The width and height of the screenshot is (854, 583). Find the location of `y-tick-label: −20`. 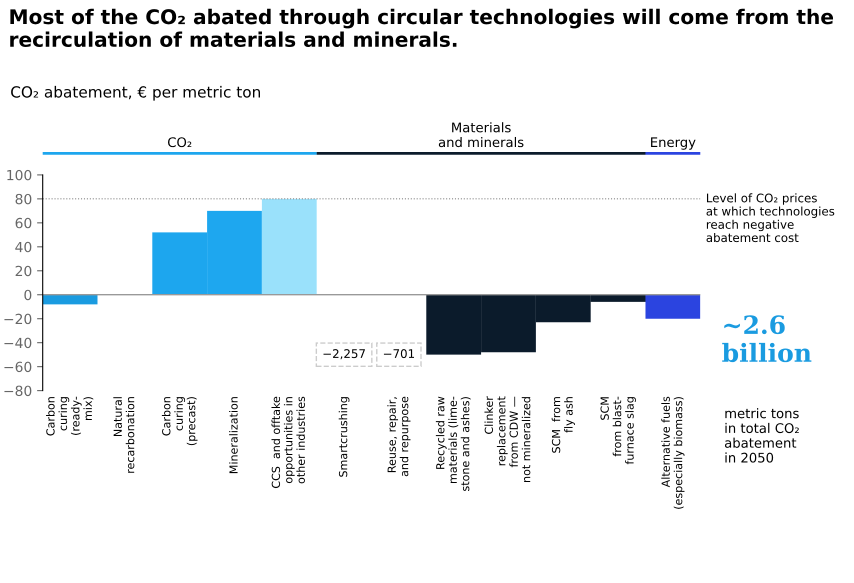

y-tick-label: −20 is located at coordinates (18, 319).